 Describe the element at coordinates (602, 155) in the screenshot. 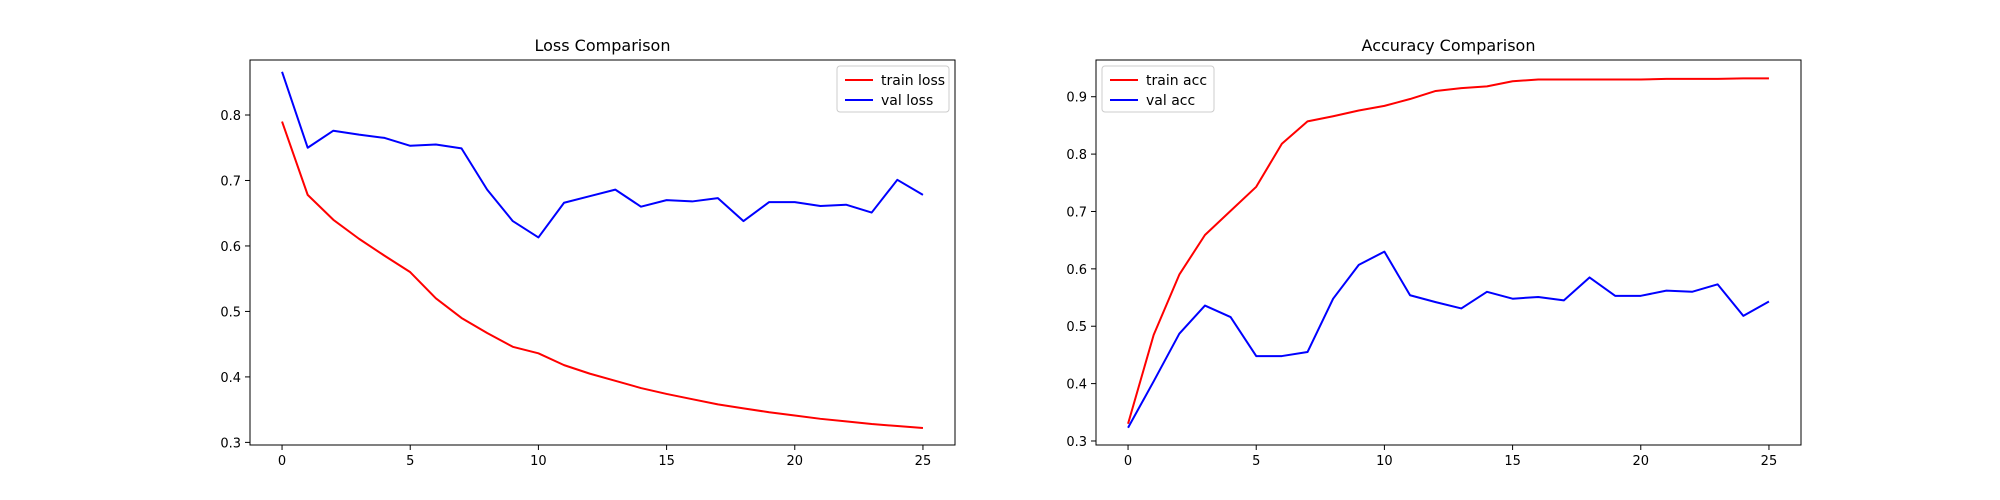

I see `series-line-val-loss` at that location.